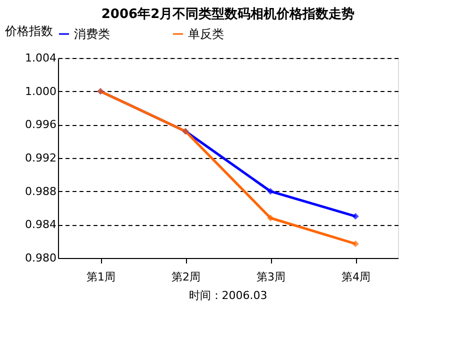  What do you see at coordinates (92, 34) in the screenshot?
I see `legend-label: 消费类` at bounding box center [92, 34].